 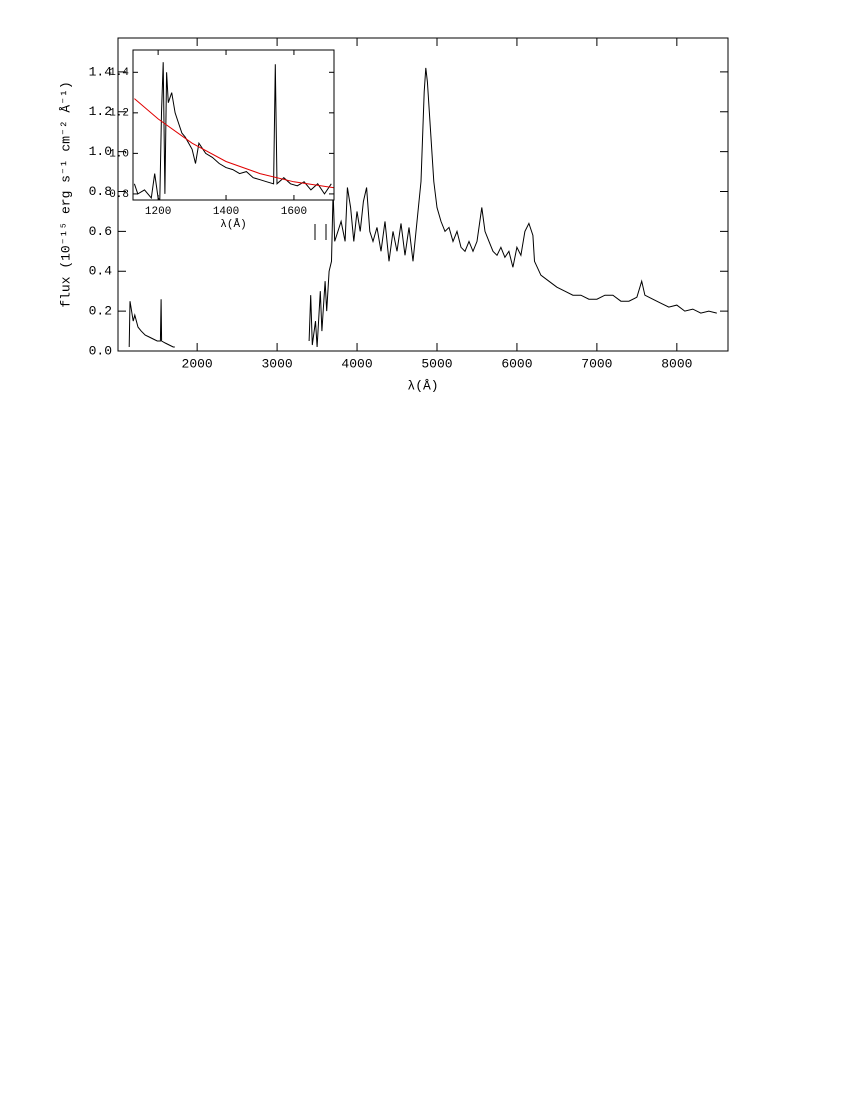 What do you see at coordinates (356, 363) in the screenshot?
I see `x-tick-label: 4000` at bounding box center [356, 363].